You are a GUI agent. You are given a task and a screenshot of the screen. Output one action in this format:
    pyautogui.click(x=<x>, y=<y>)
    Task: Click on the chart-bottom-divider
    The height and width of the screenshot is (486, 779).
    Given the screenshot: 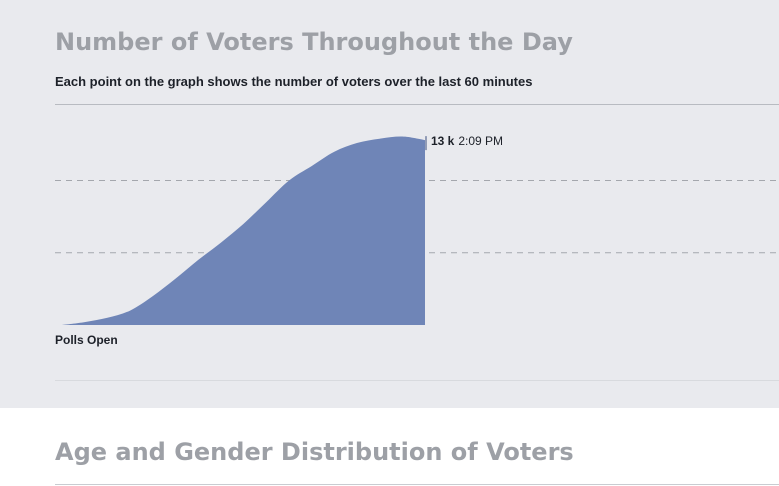 What is the action you would take?
    pyautogui.click(x=417, y=380)
    